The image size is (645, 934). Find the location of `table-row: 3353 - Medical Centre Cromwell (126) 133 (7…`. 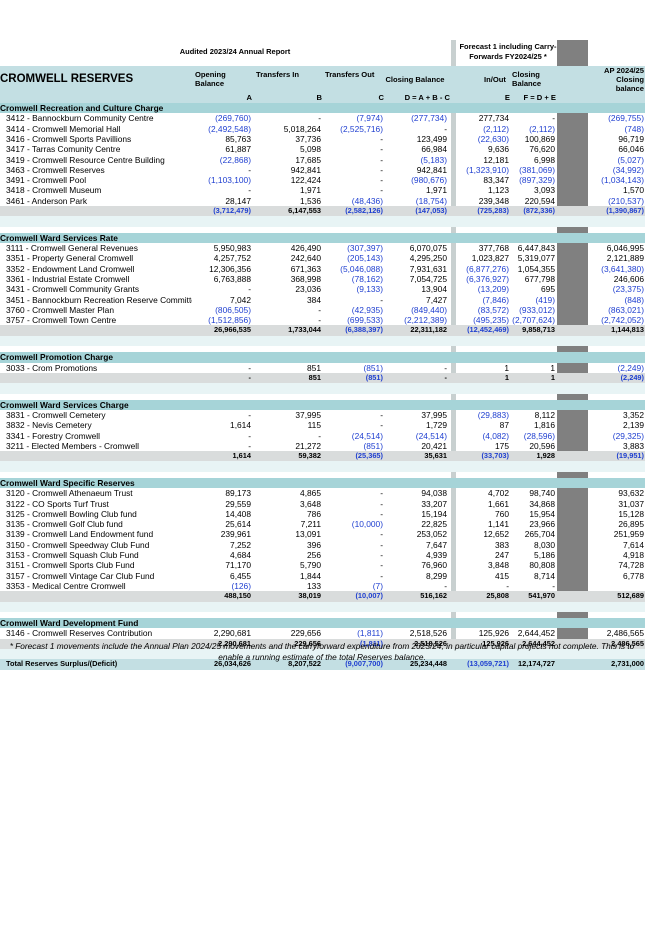

table-row: 3353 - Medical Centre Cromwell (126) 133 (7… is located at coordinates (322, 586).